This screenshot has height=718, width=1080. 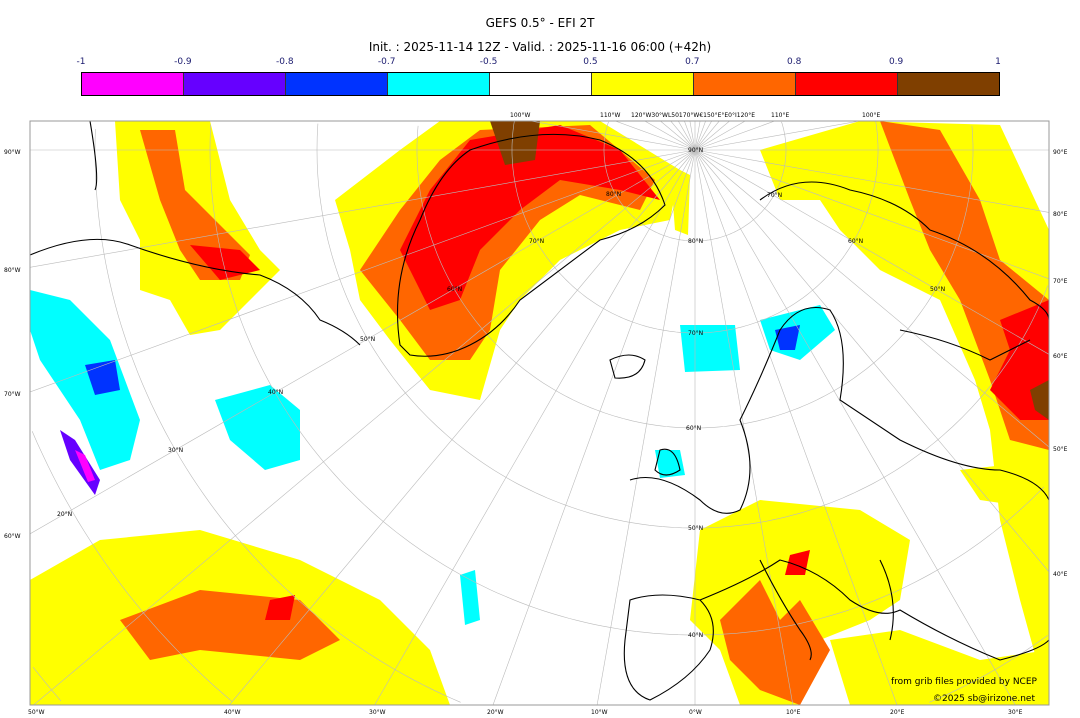 I want to click on axis-label-right: 70°E, so click(x=1060, y=281).